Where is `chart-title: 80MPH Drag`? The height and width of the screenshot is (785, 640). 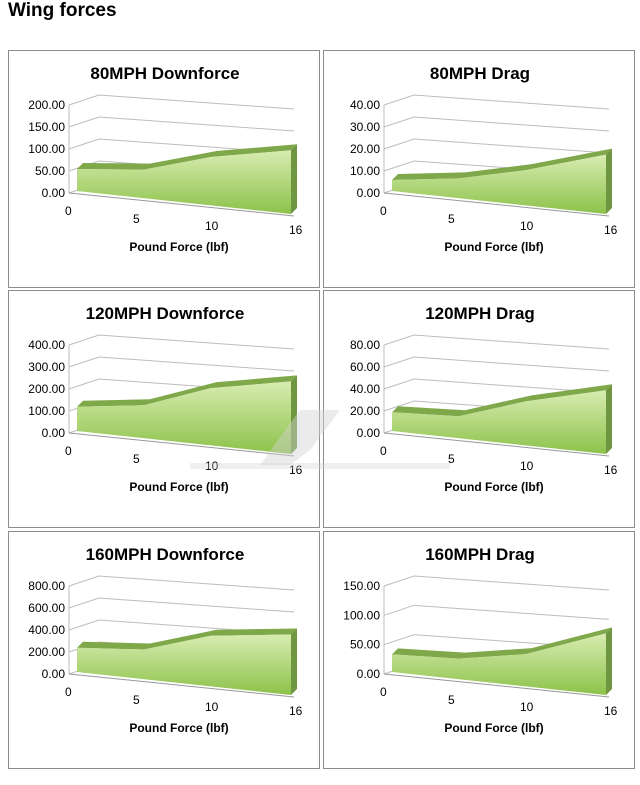
chart-title: 80MPH Drag is located at coordinates (480, 73).